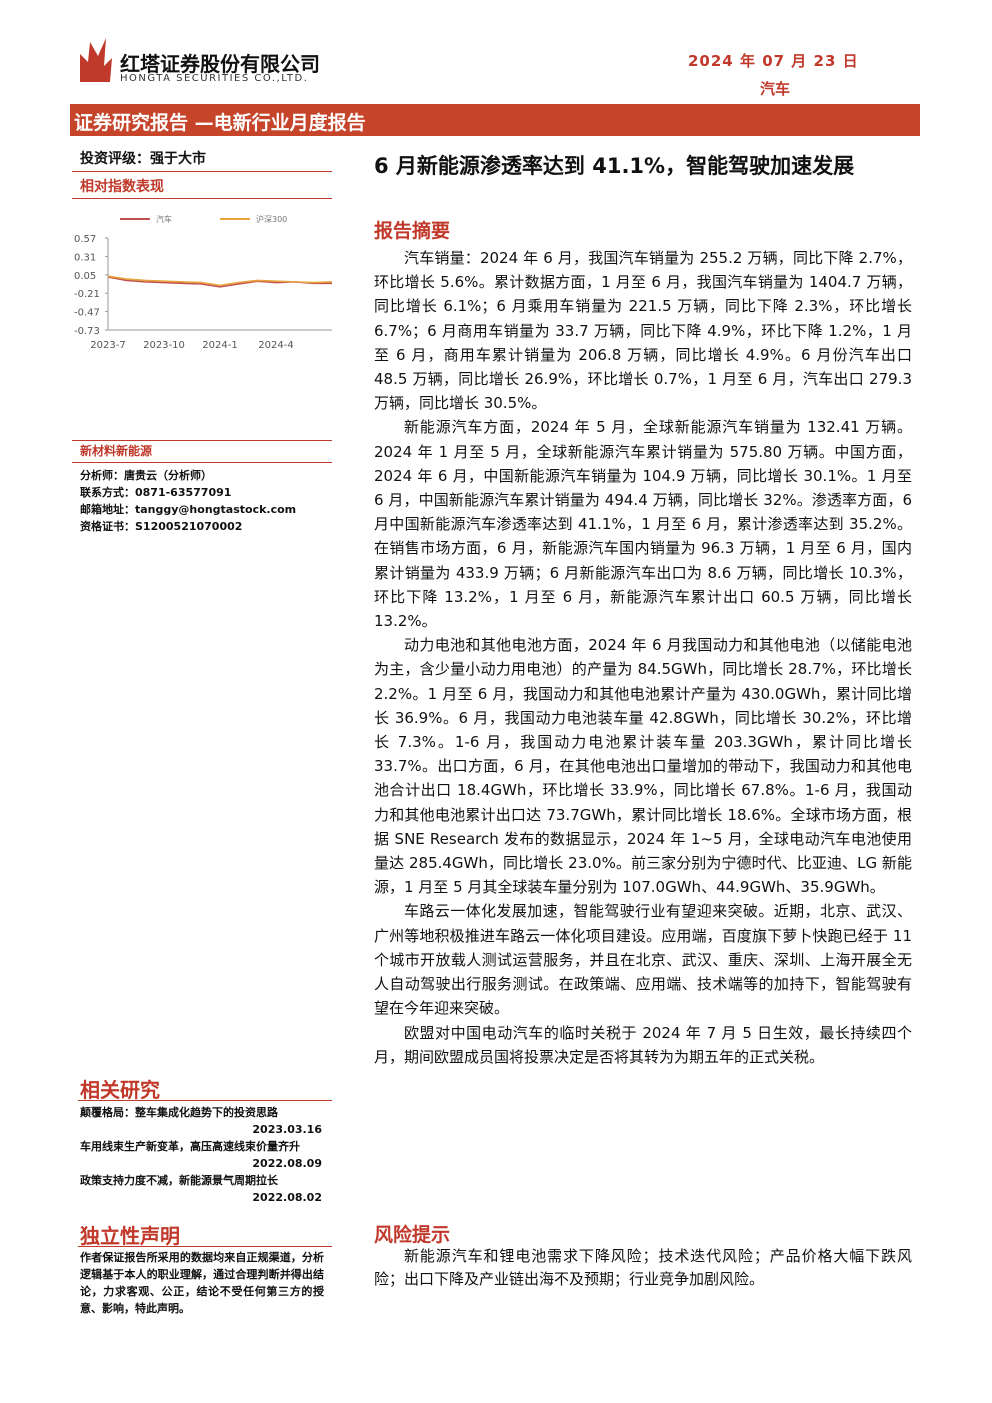 Image resolution: width=992 pixels, height=1403 pixels. I want to click on banner-text: 证券研究报告 —电新行业月度报告, so click(220, 123).